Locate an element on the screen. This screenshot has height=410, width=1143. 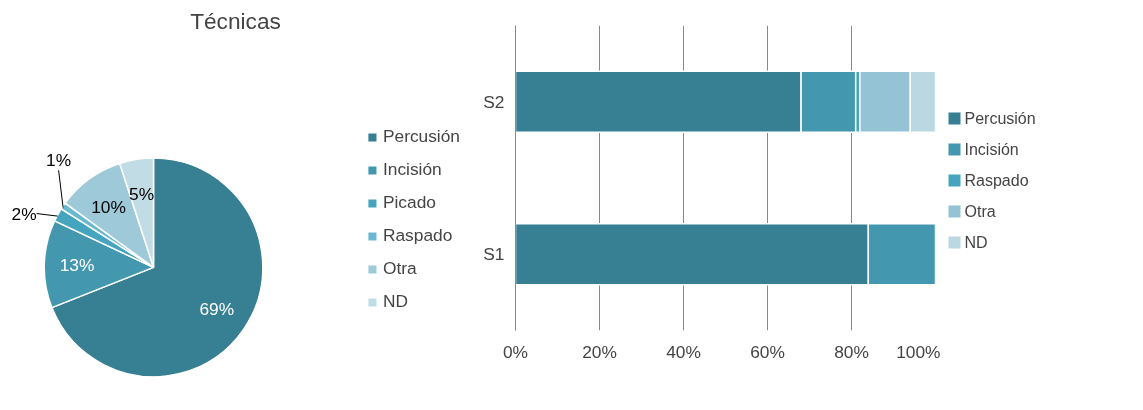
y-tick-label: S1 is located at coordinates (494, 254).